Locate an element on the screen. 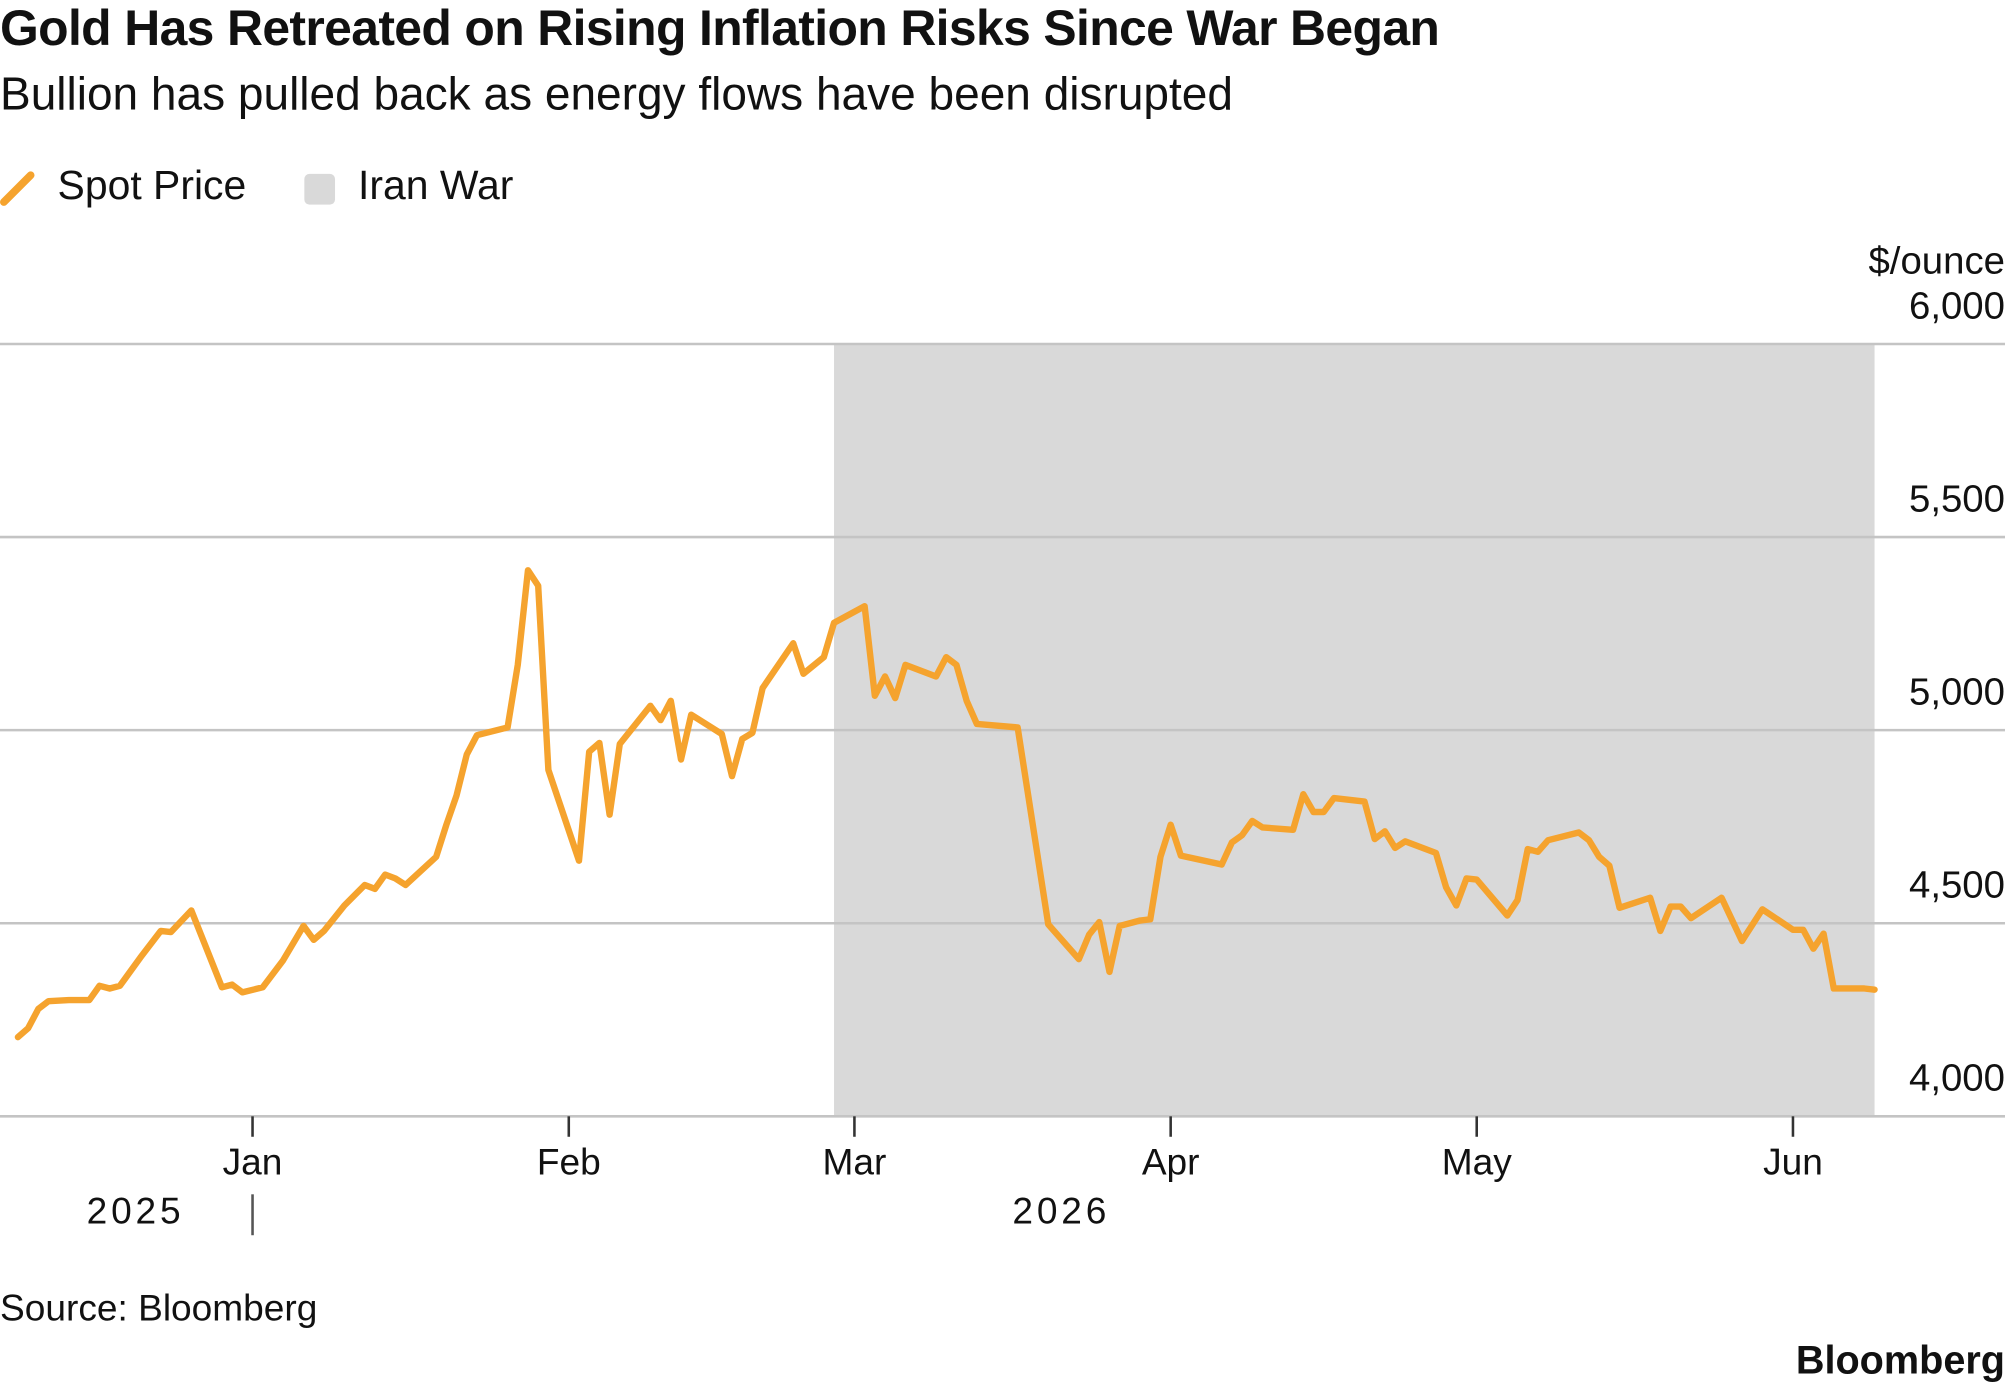  x-tick-label: Feb is located at coordinates (569, 1162).